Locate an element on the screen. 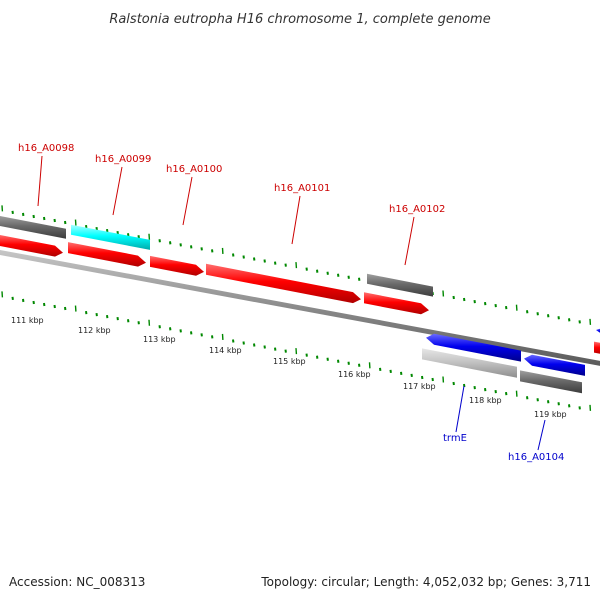  kbp-label: 115 kbp is located at coordinates (289, 361).